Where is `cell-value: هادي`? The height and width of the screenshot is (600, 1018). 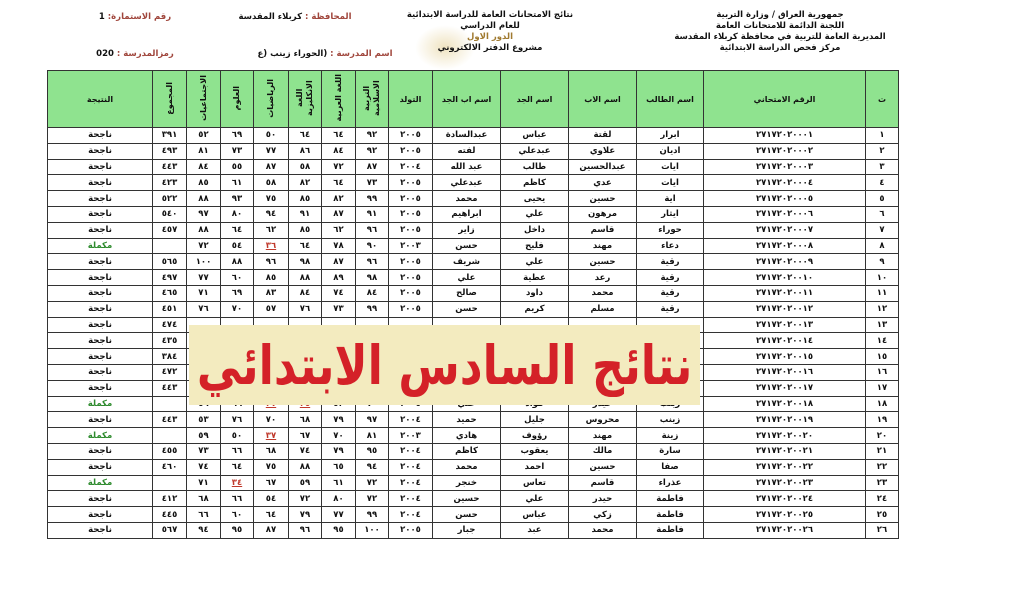
cell-value: هادي is located at coordinates (466, 435).